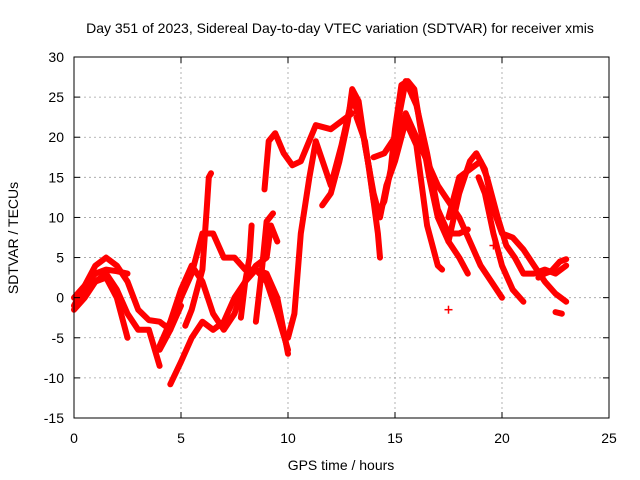  Describe the element at coordinates (181, 438) in the screenshot. I see `x-tick-label: 5` at that location.